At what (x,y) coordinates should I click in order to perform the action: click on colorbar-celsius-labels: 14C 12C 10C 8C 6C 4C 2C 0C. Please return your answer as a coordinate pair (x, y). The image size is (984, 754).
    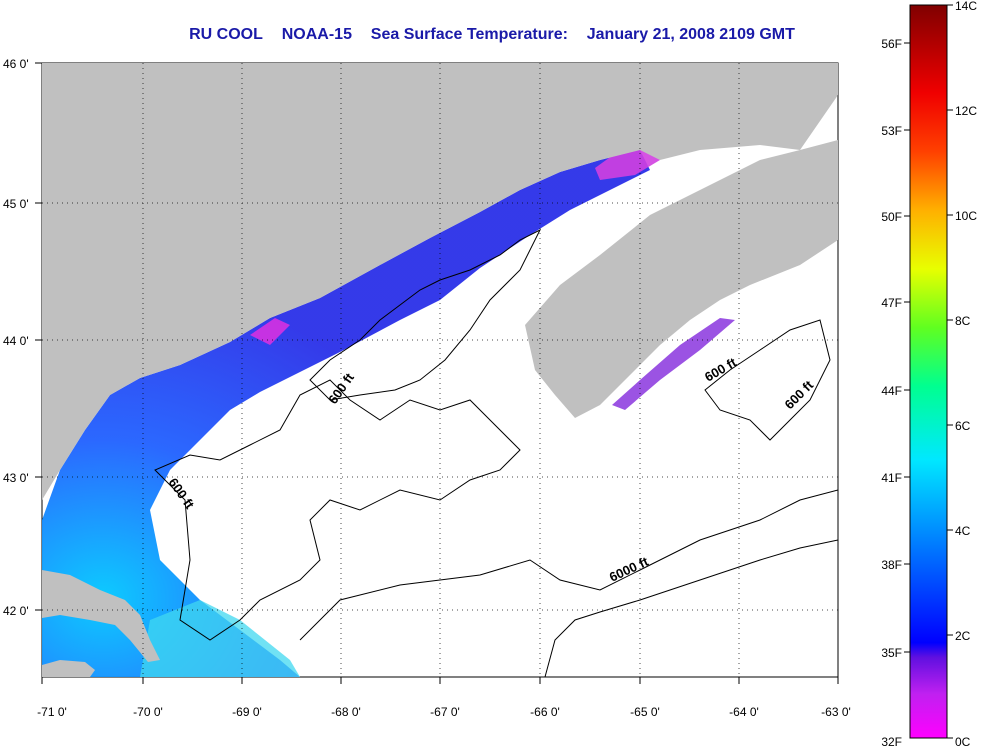
    Looking at the image, I should click on (966, 374).